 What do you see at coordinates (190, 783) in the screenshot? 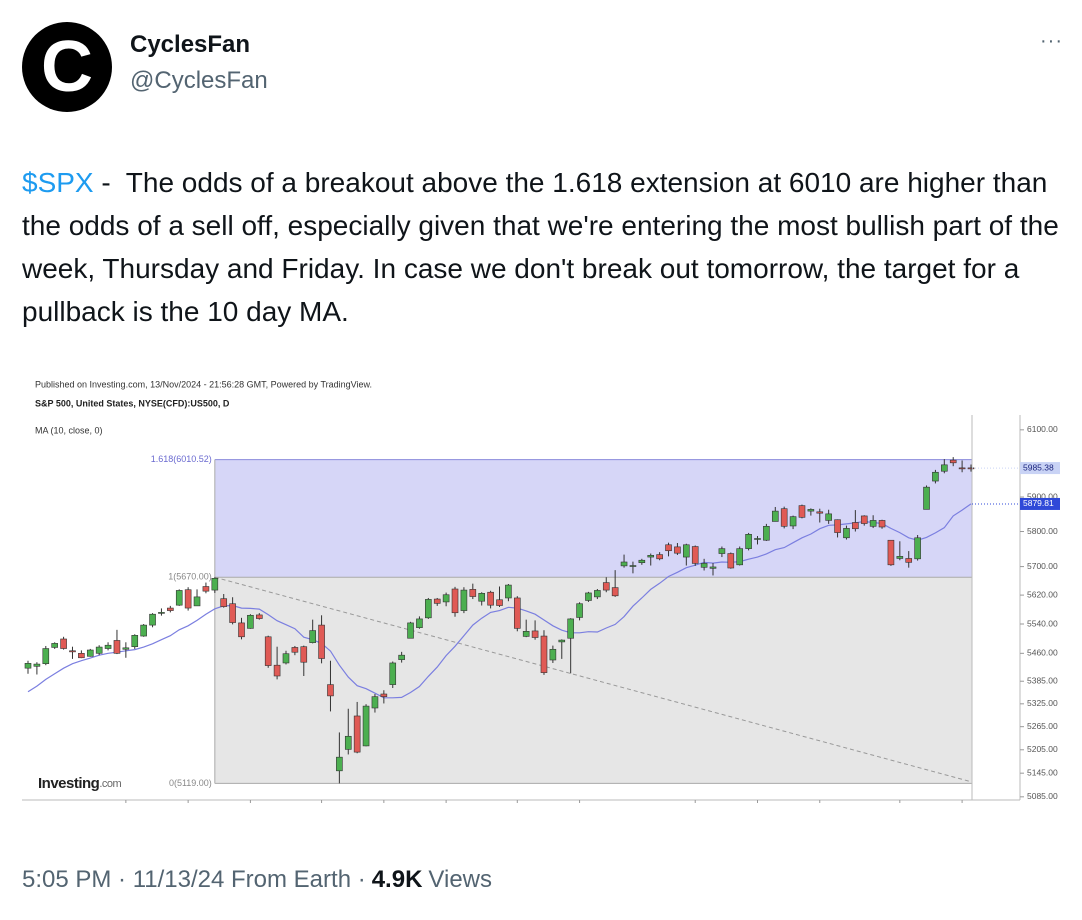
I see `fib-label: 0(5119.00)` at bounding box center [190, 783].